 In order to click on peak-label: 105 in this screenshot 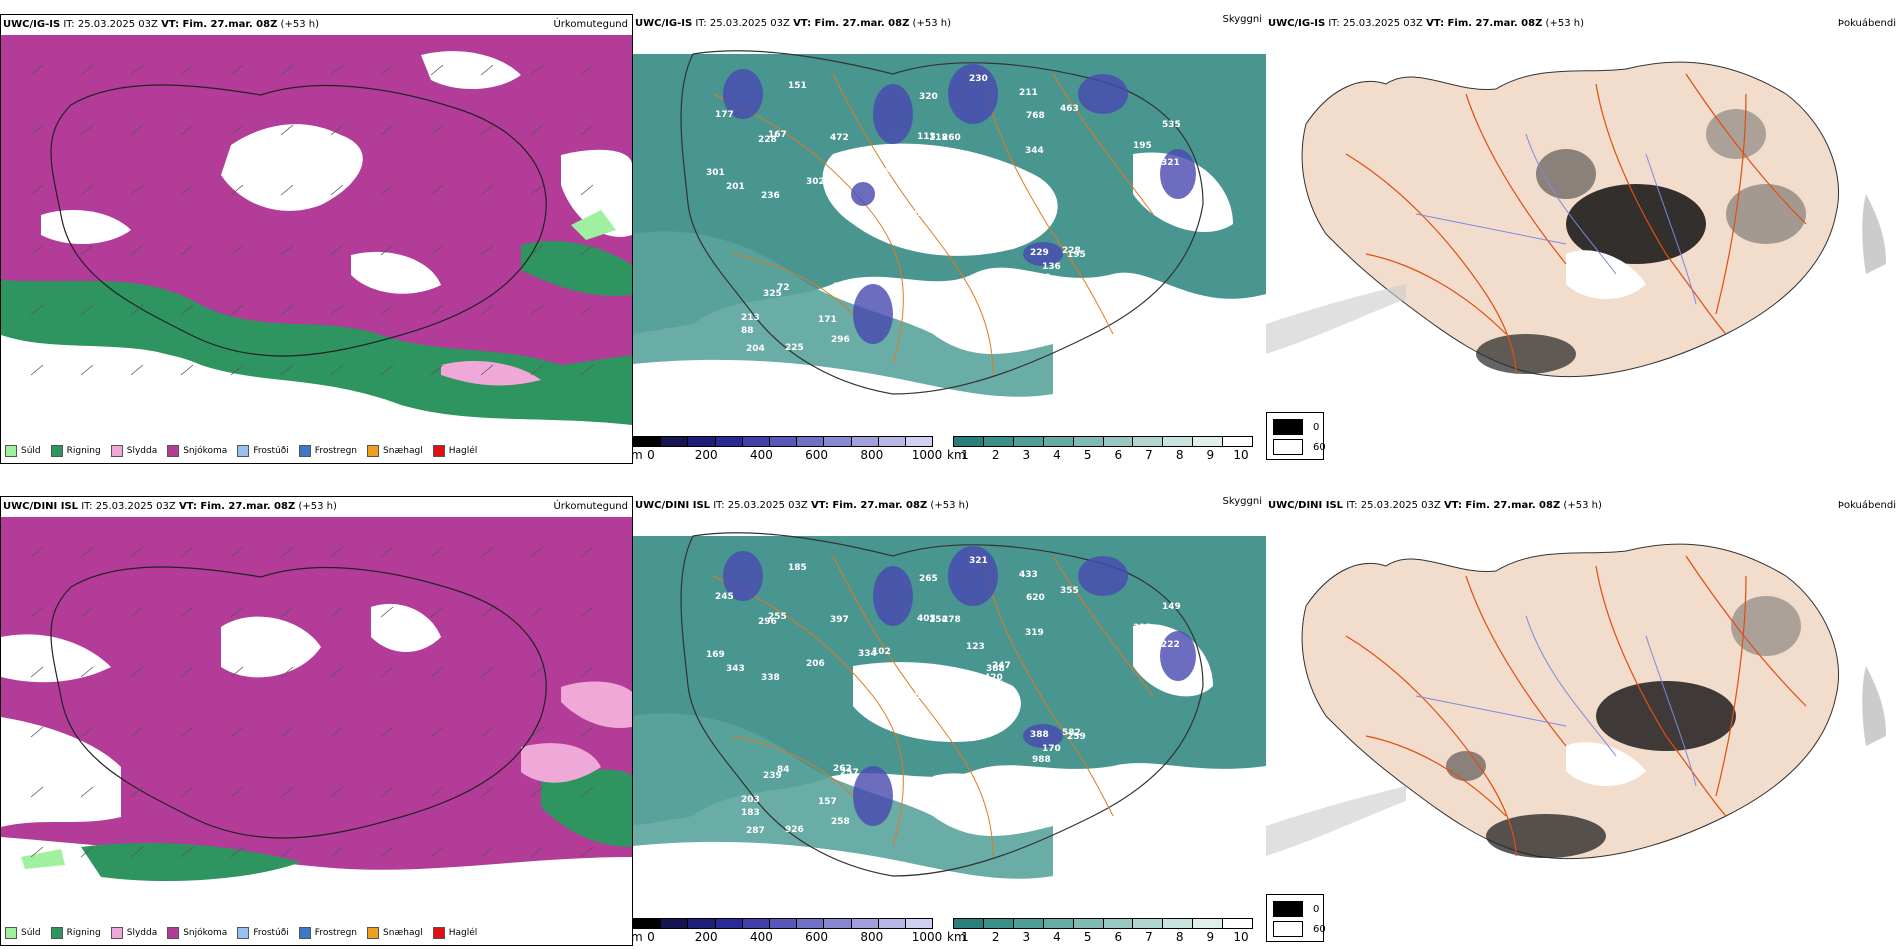, I will do `click(867, 172)`.